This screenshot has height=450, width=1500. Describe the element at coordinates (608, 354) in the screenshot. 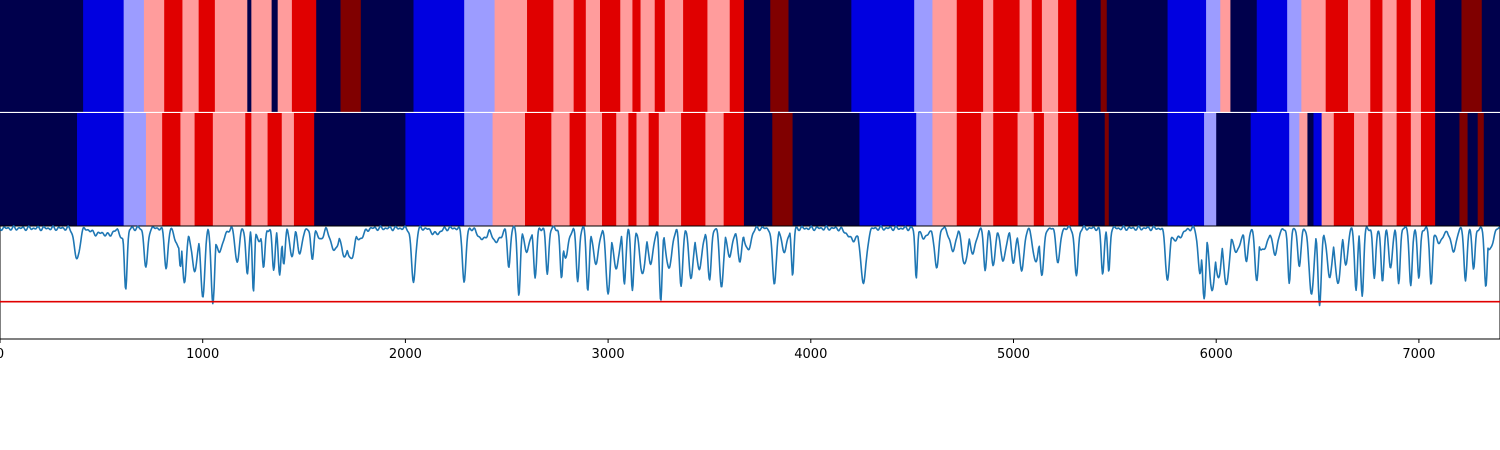

I see `x-tick-label: 3000` at that location.